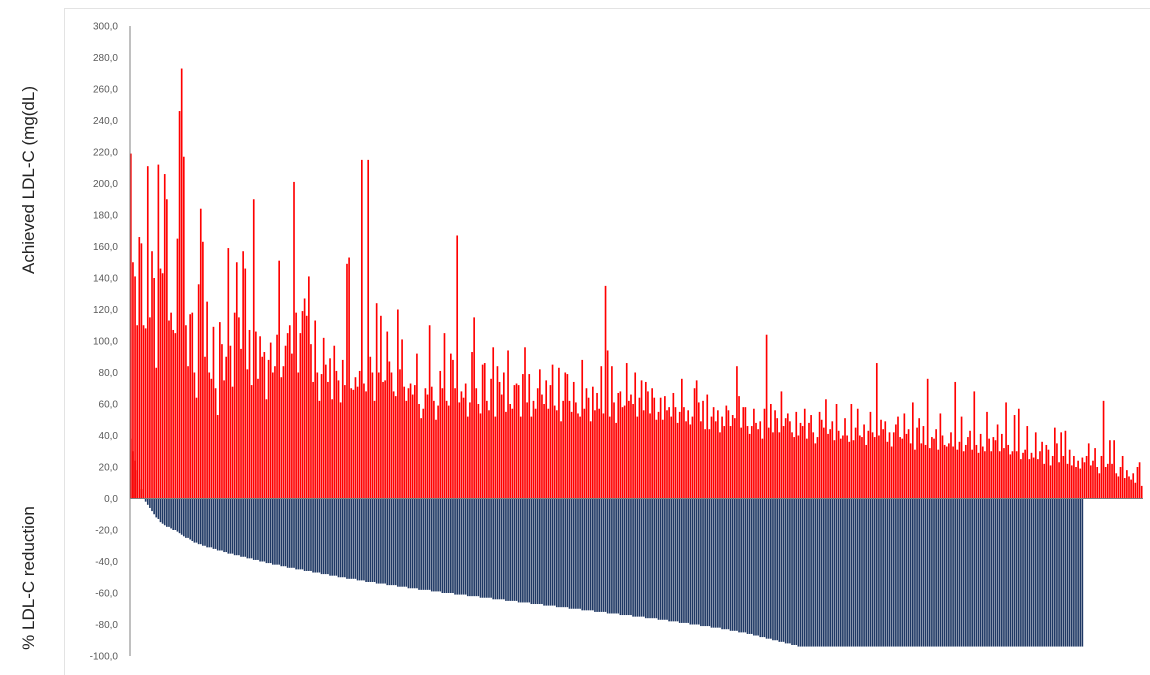  Describe the element at coordinates (104, 657) in the screenshot. I see `y-tick-label: -100,0` at that location.